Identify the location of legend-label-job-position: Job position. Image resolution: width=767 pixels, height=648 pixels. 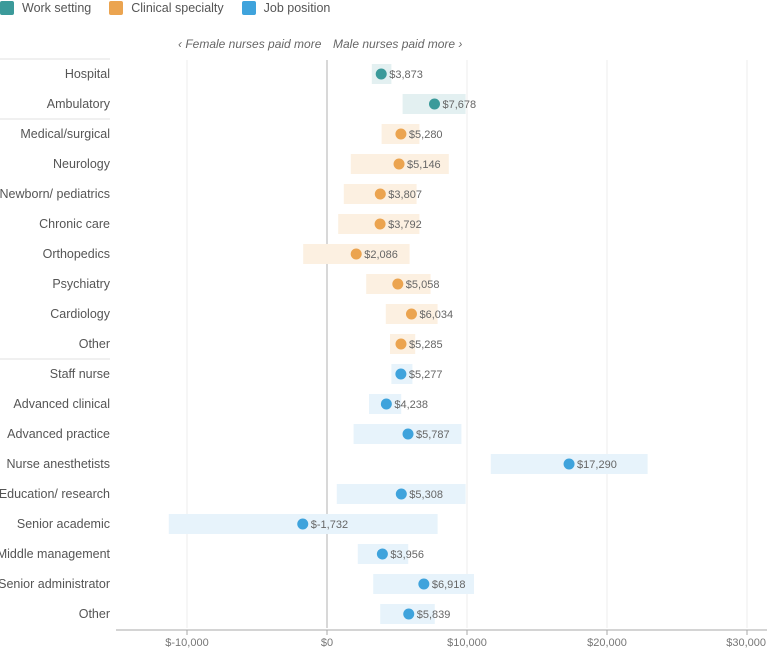
(297, 8).